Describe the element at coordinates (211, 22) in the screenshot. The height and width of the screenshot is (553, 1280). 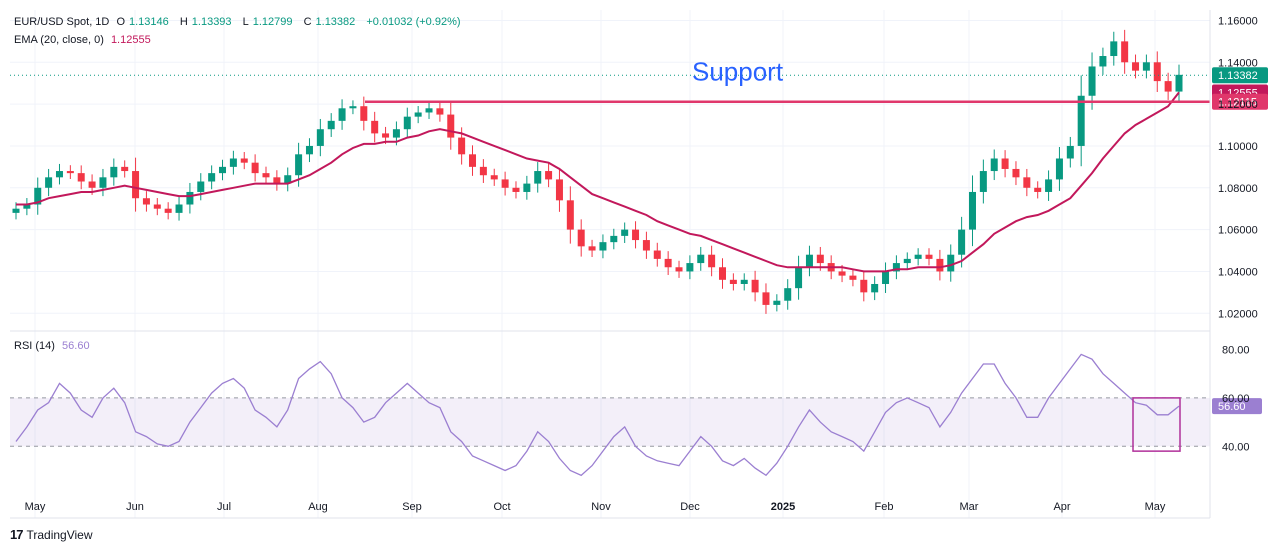
I see `high-value: 1.13393` at that location.